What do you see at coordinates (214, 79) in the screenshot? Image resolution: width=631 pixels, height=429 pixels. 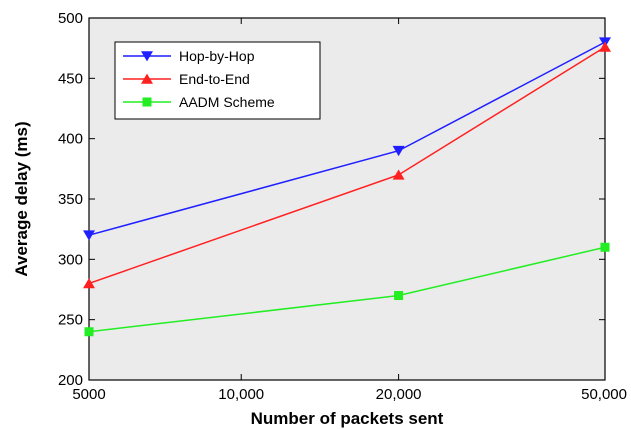 I see `legend-label: End-to-End` at bounding box center [214, 79].